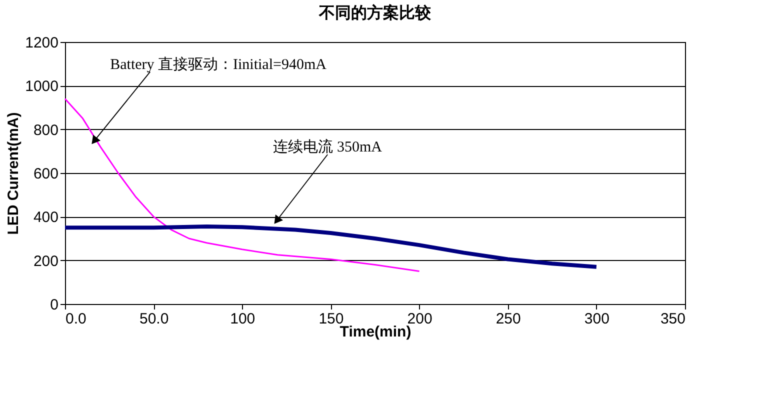  Describe the element at coordinates (327, 147) in the screenshot. I see `annotation: 连续电流 350mA` at that location.